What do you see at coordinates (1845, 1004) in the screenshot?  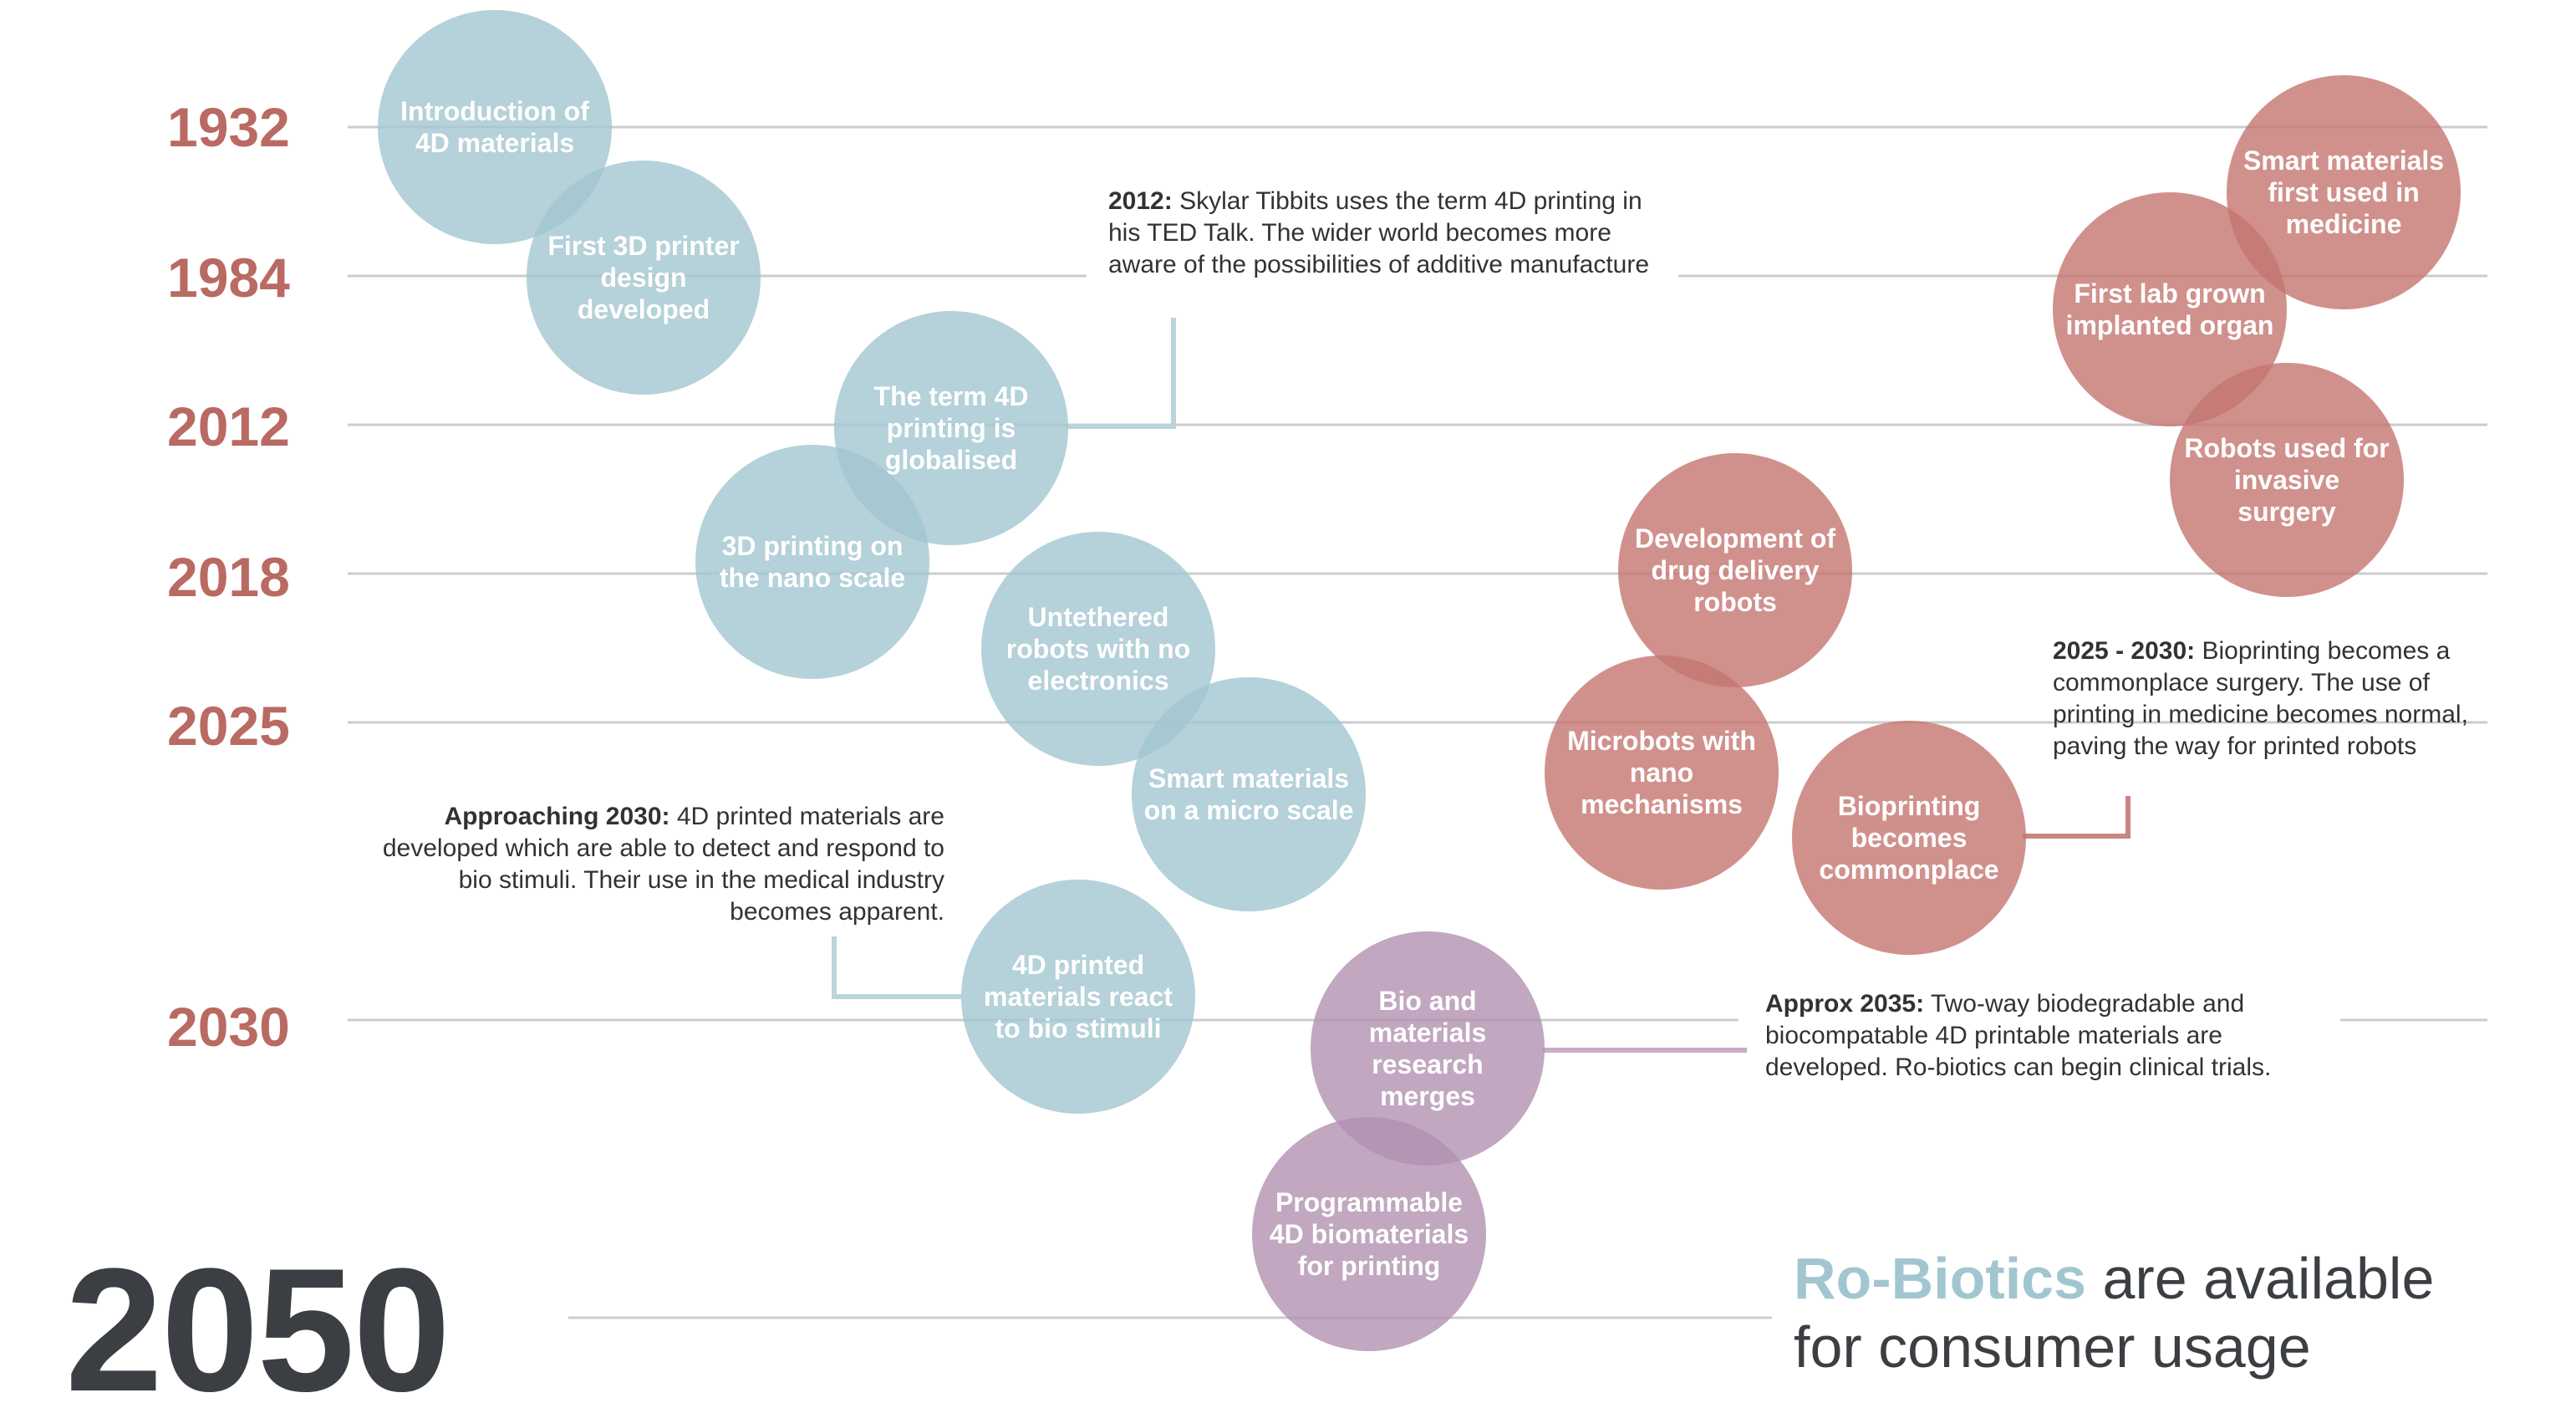 I see `note-approx-2035-heading: Approx 2035:` at bounding box center [1845, 1004].